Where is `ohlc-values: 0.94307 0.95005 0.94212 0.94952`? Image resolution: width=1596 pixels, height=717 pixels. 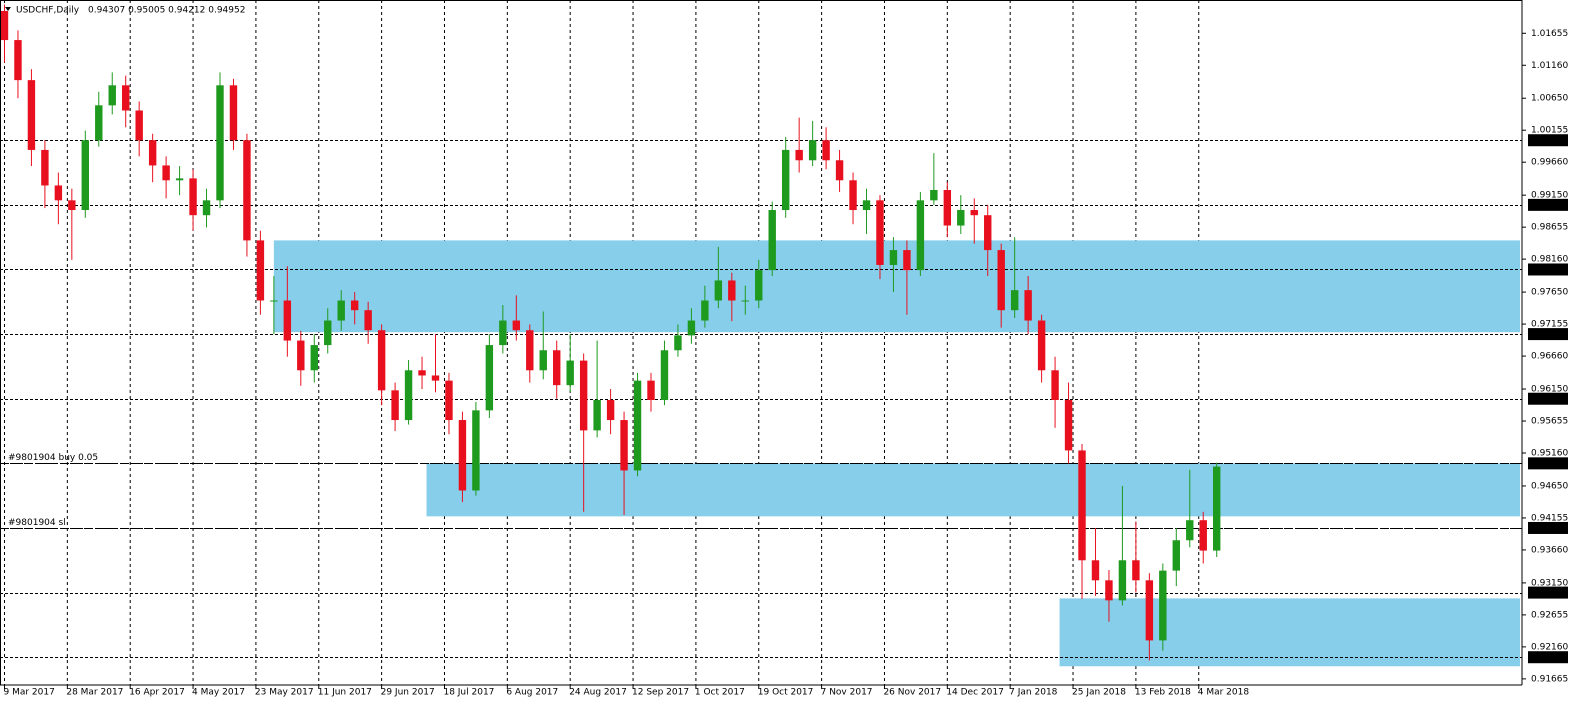
ohlc-values: 0.94307 0.95005 0.94212 0.94952 is located at coordinates (166, 11).